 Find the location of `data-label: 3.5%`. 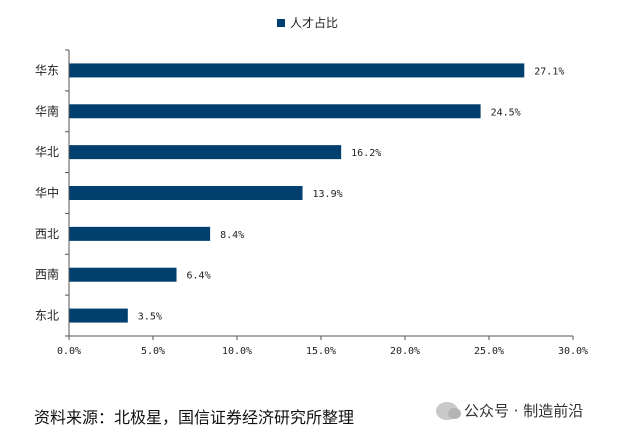

data-label: 3.5% is located at coordinates (150, 317).